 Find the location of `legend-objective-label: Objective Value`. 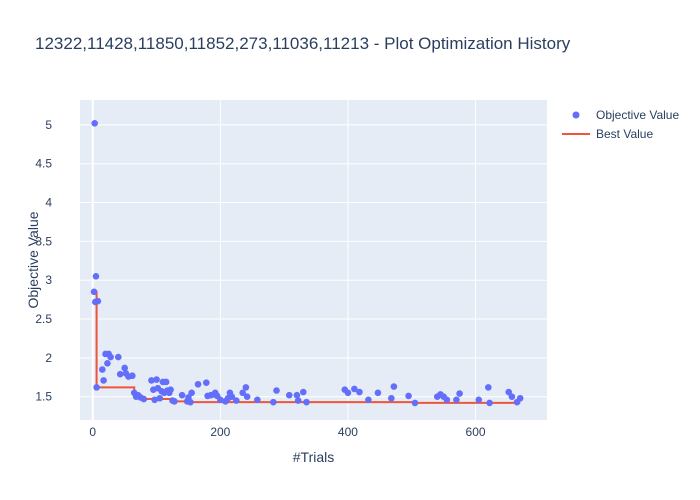

legend-objective-label: Objective Value is located at coordinates (637, 115).